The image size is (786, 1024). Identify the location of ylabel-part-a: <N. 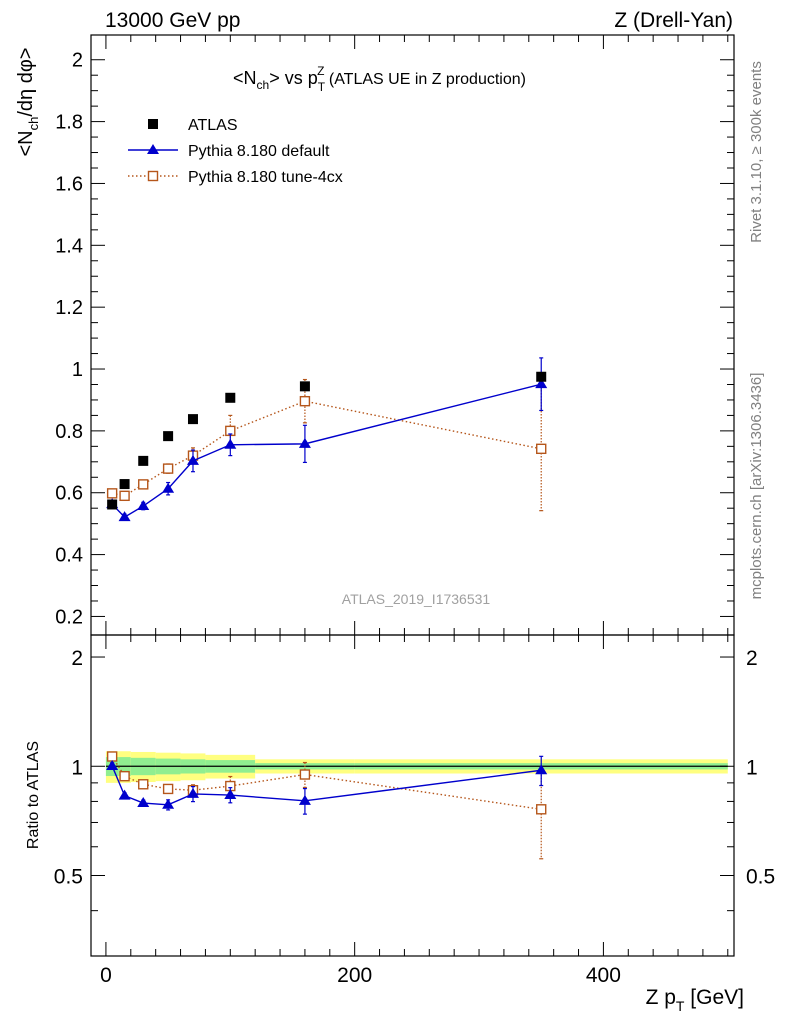
(26, 143).